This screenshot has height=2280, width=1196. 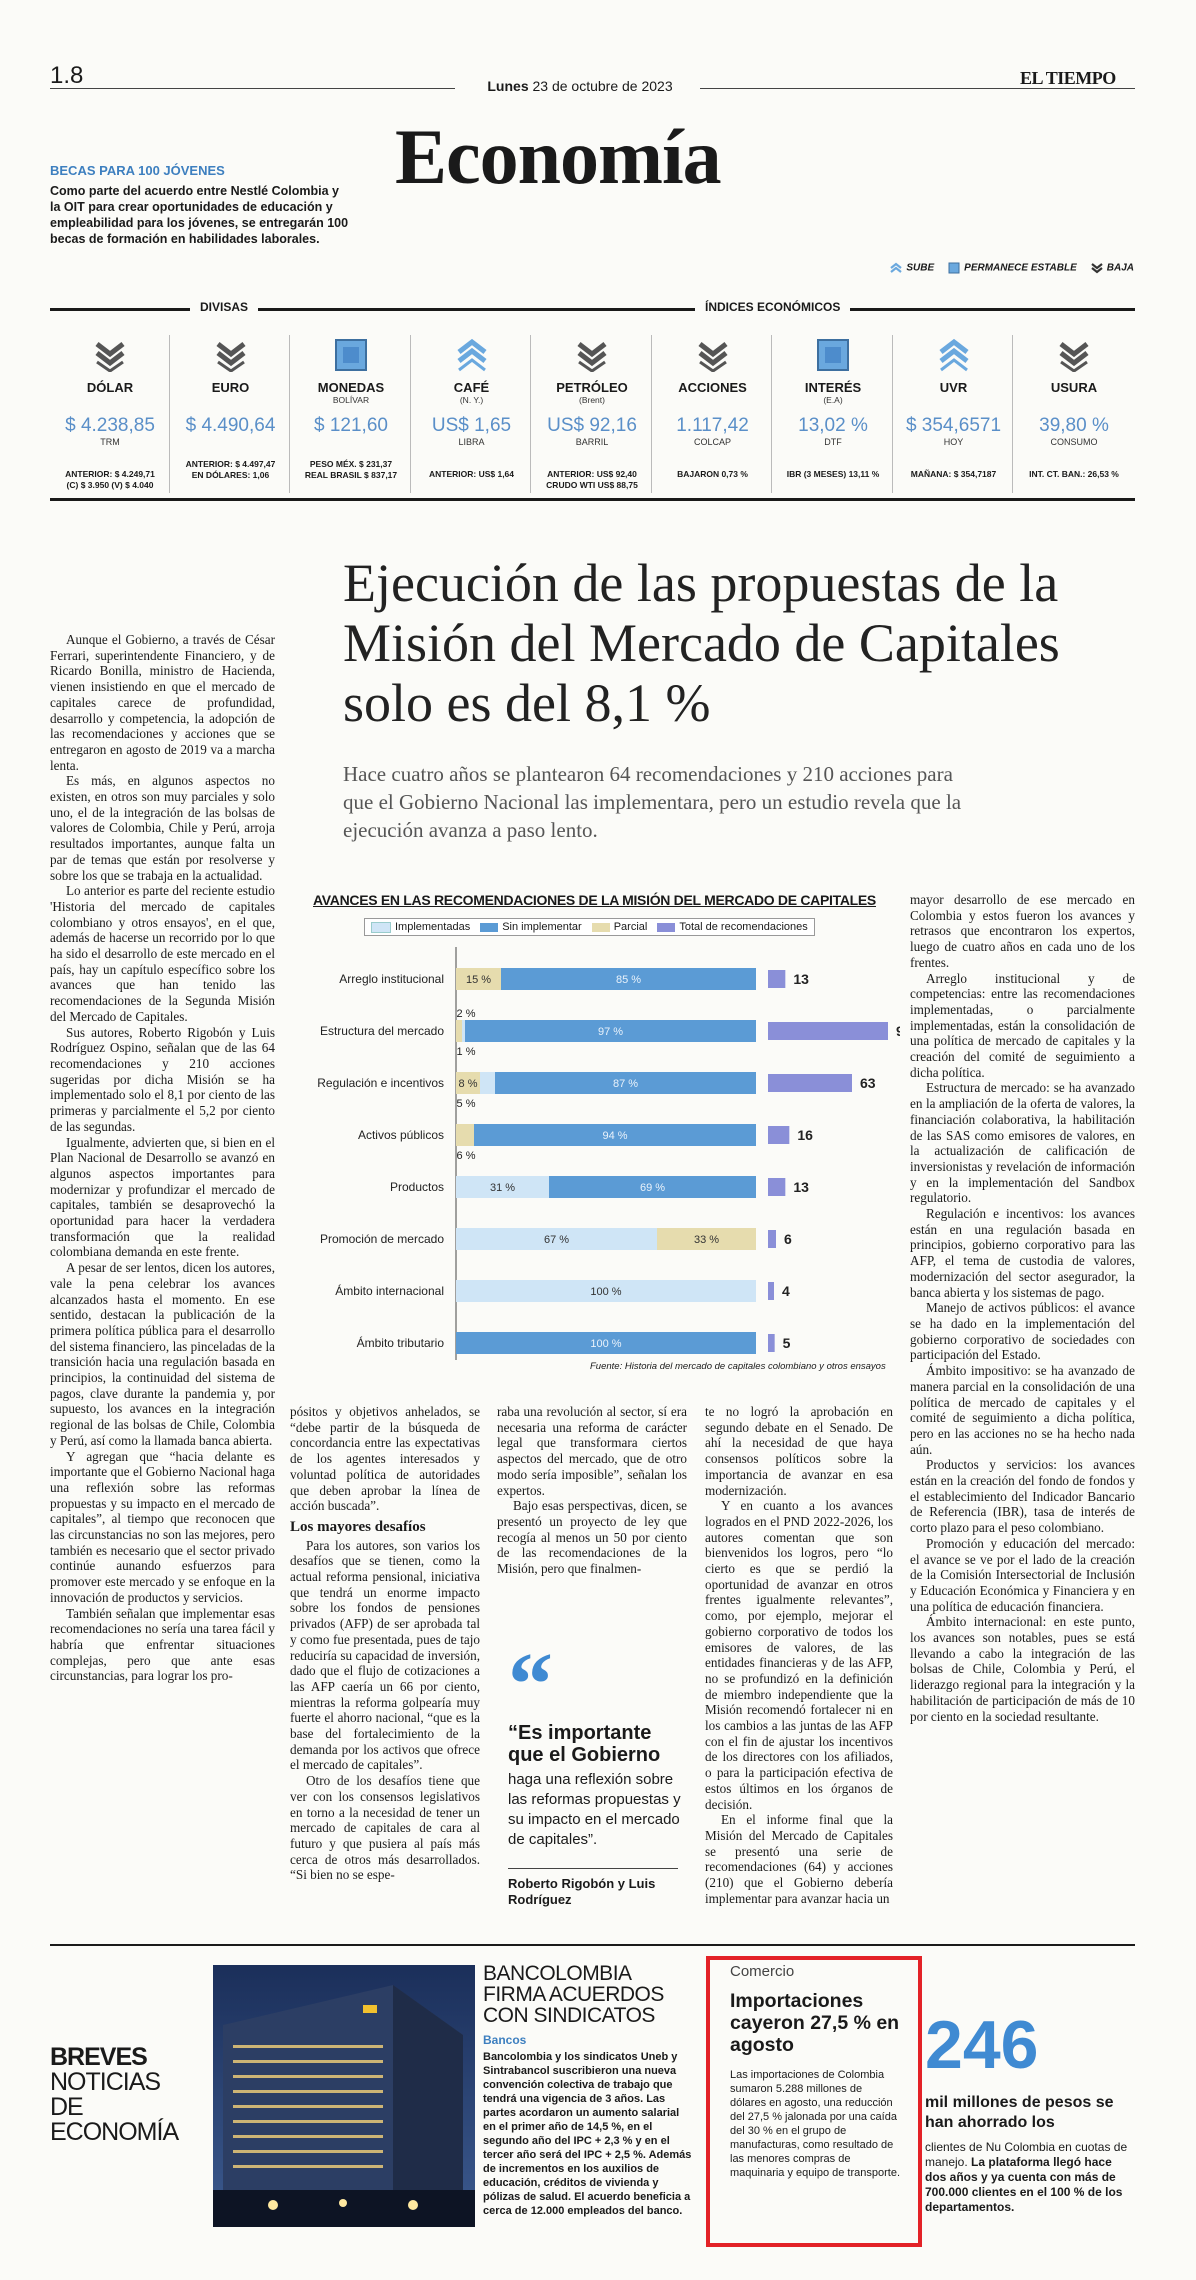 I want to click on legend-parcial: Parcial, so click(x=619, y=927).